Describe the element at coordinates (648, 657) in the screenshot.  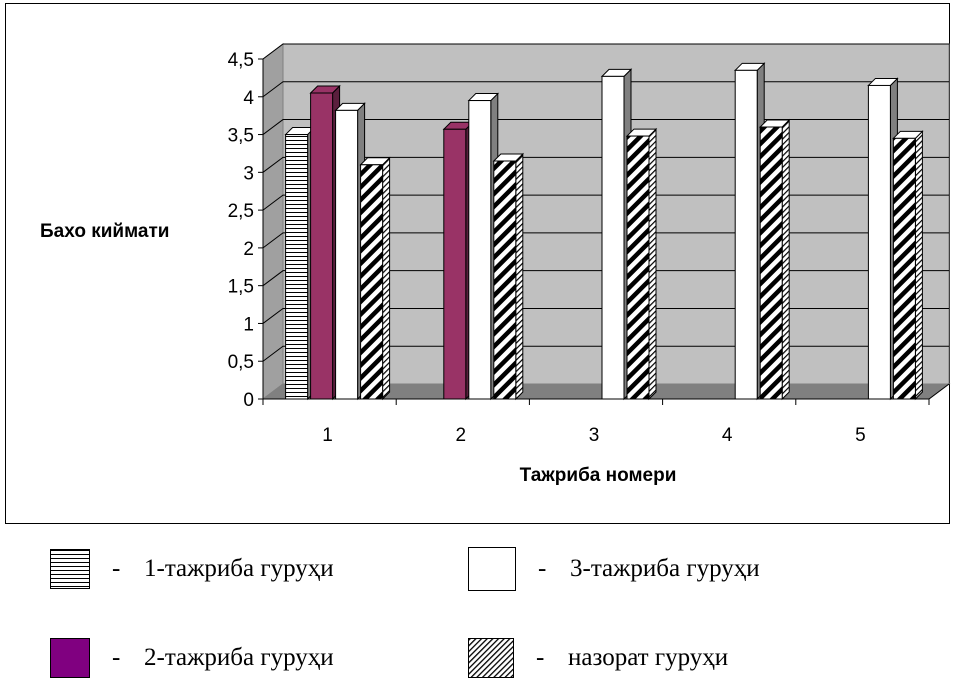
I see `legend-label: назорат гуруҳи` at that location.